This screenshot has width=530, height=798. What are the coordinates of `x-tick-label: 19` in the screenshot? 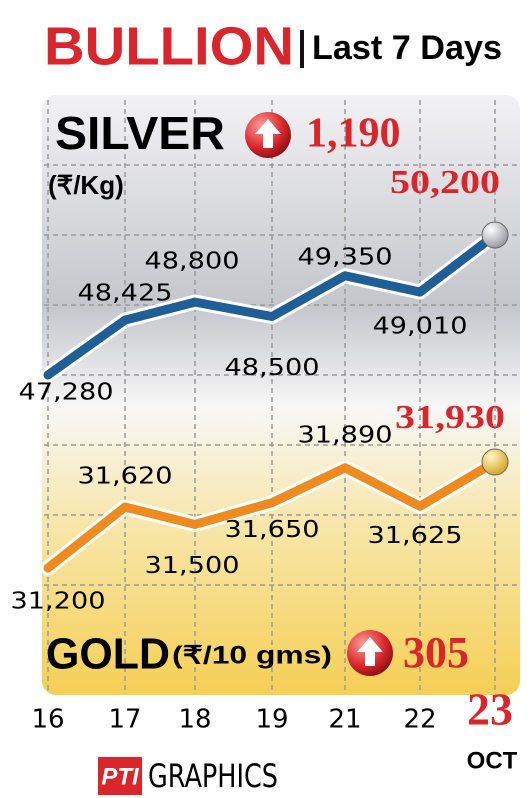 It's located at (271, 720).